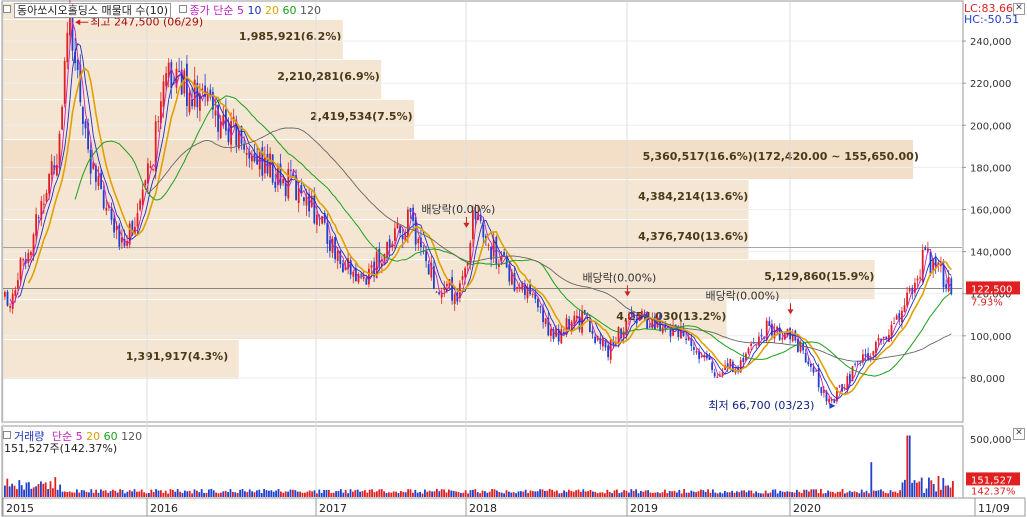  Describe the element at coordinates (240, 10) in the screenshot. I see `ma-period-5: 5` at that location.